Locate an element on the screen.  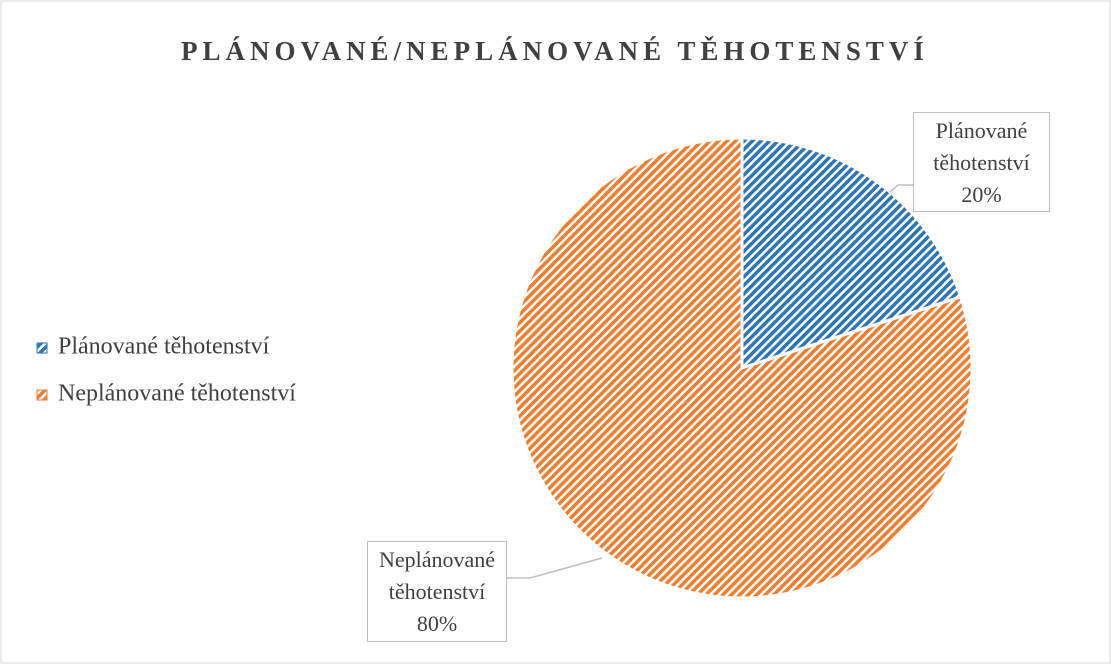
legend-label: Plánované těhotenství is located at coordinates (164, 347).